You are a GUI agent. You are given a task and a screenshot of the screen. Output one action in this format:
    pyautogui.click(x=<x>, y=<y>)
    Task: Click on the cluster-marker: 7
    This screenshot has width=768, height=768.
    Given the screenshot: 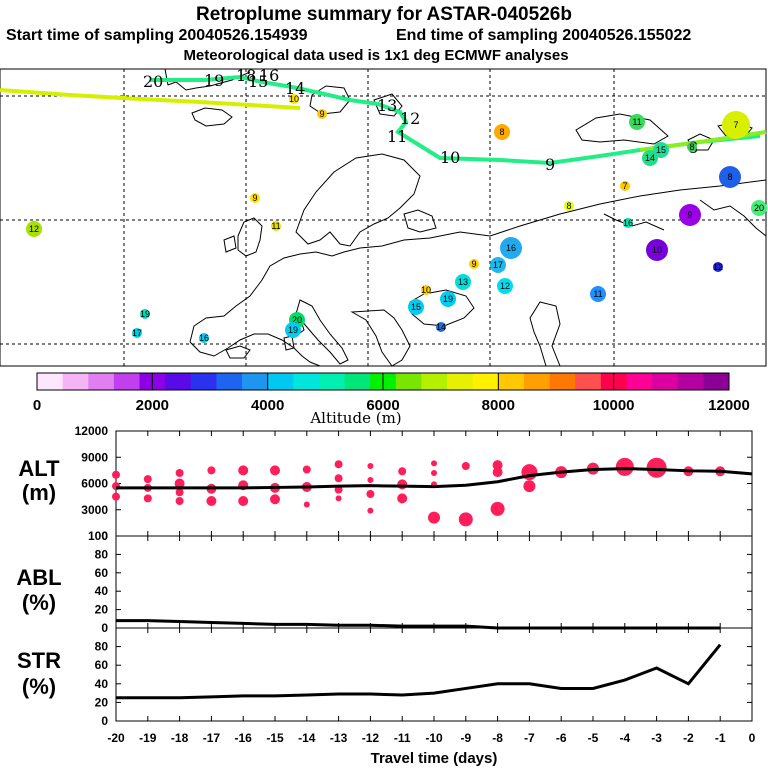 What is the action you would take?
    pyautogui.click(x=625, y=186)
    